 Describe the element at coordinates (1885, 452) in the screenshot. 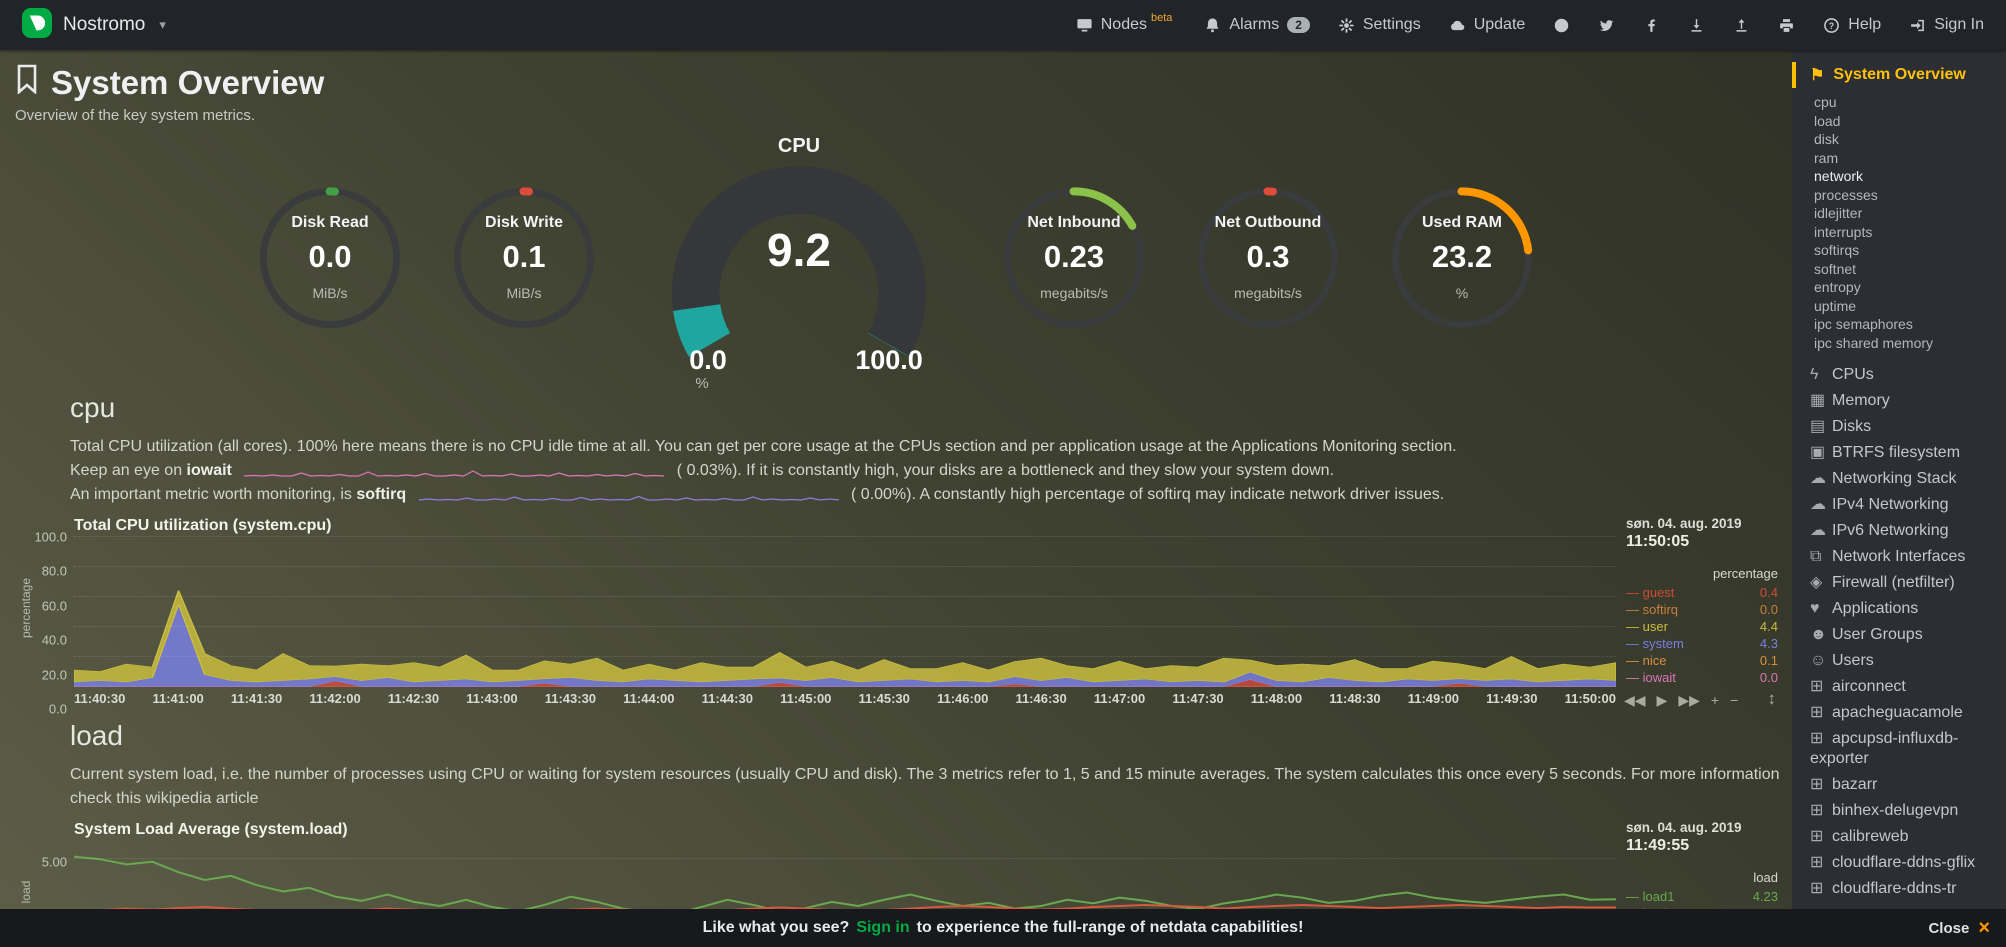

I see `sidebar-item-btrfs-filesystem: ▣ BTRFS filesystem` at that location.